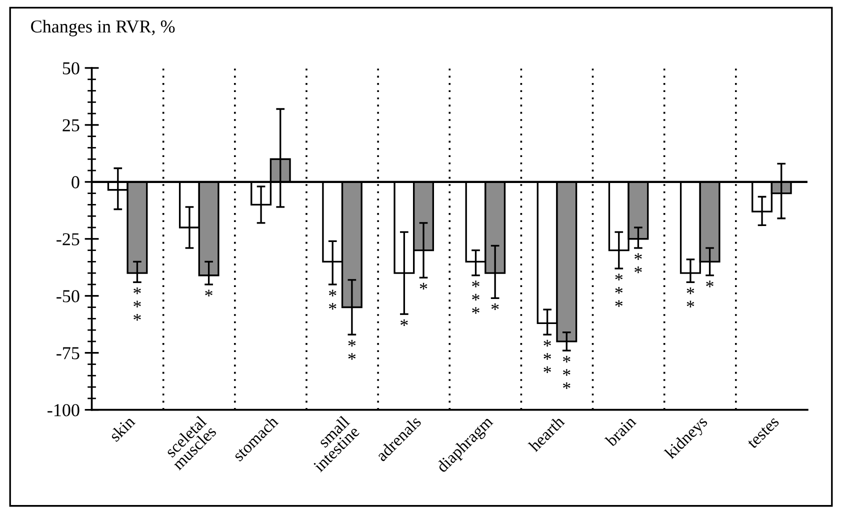  I want to click on x-tick-label: brain, so click(620, 431).